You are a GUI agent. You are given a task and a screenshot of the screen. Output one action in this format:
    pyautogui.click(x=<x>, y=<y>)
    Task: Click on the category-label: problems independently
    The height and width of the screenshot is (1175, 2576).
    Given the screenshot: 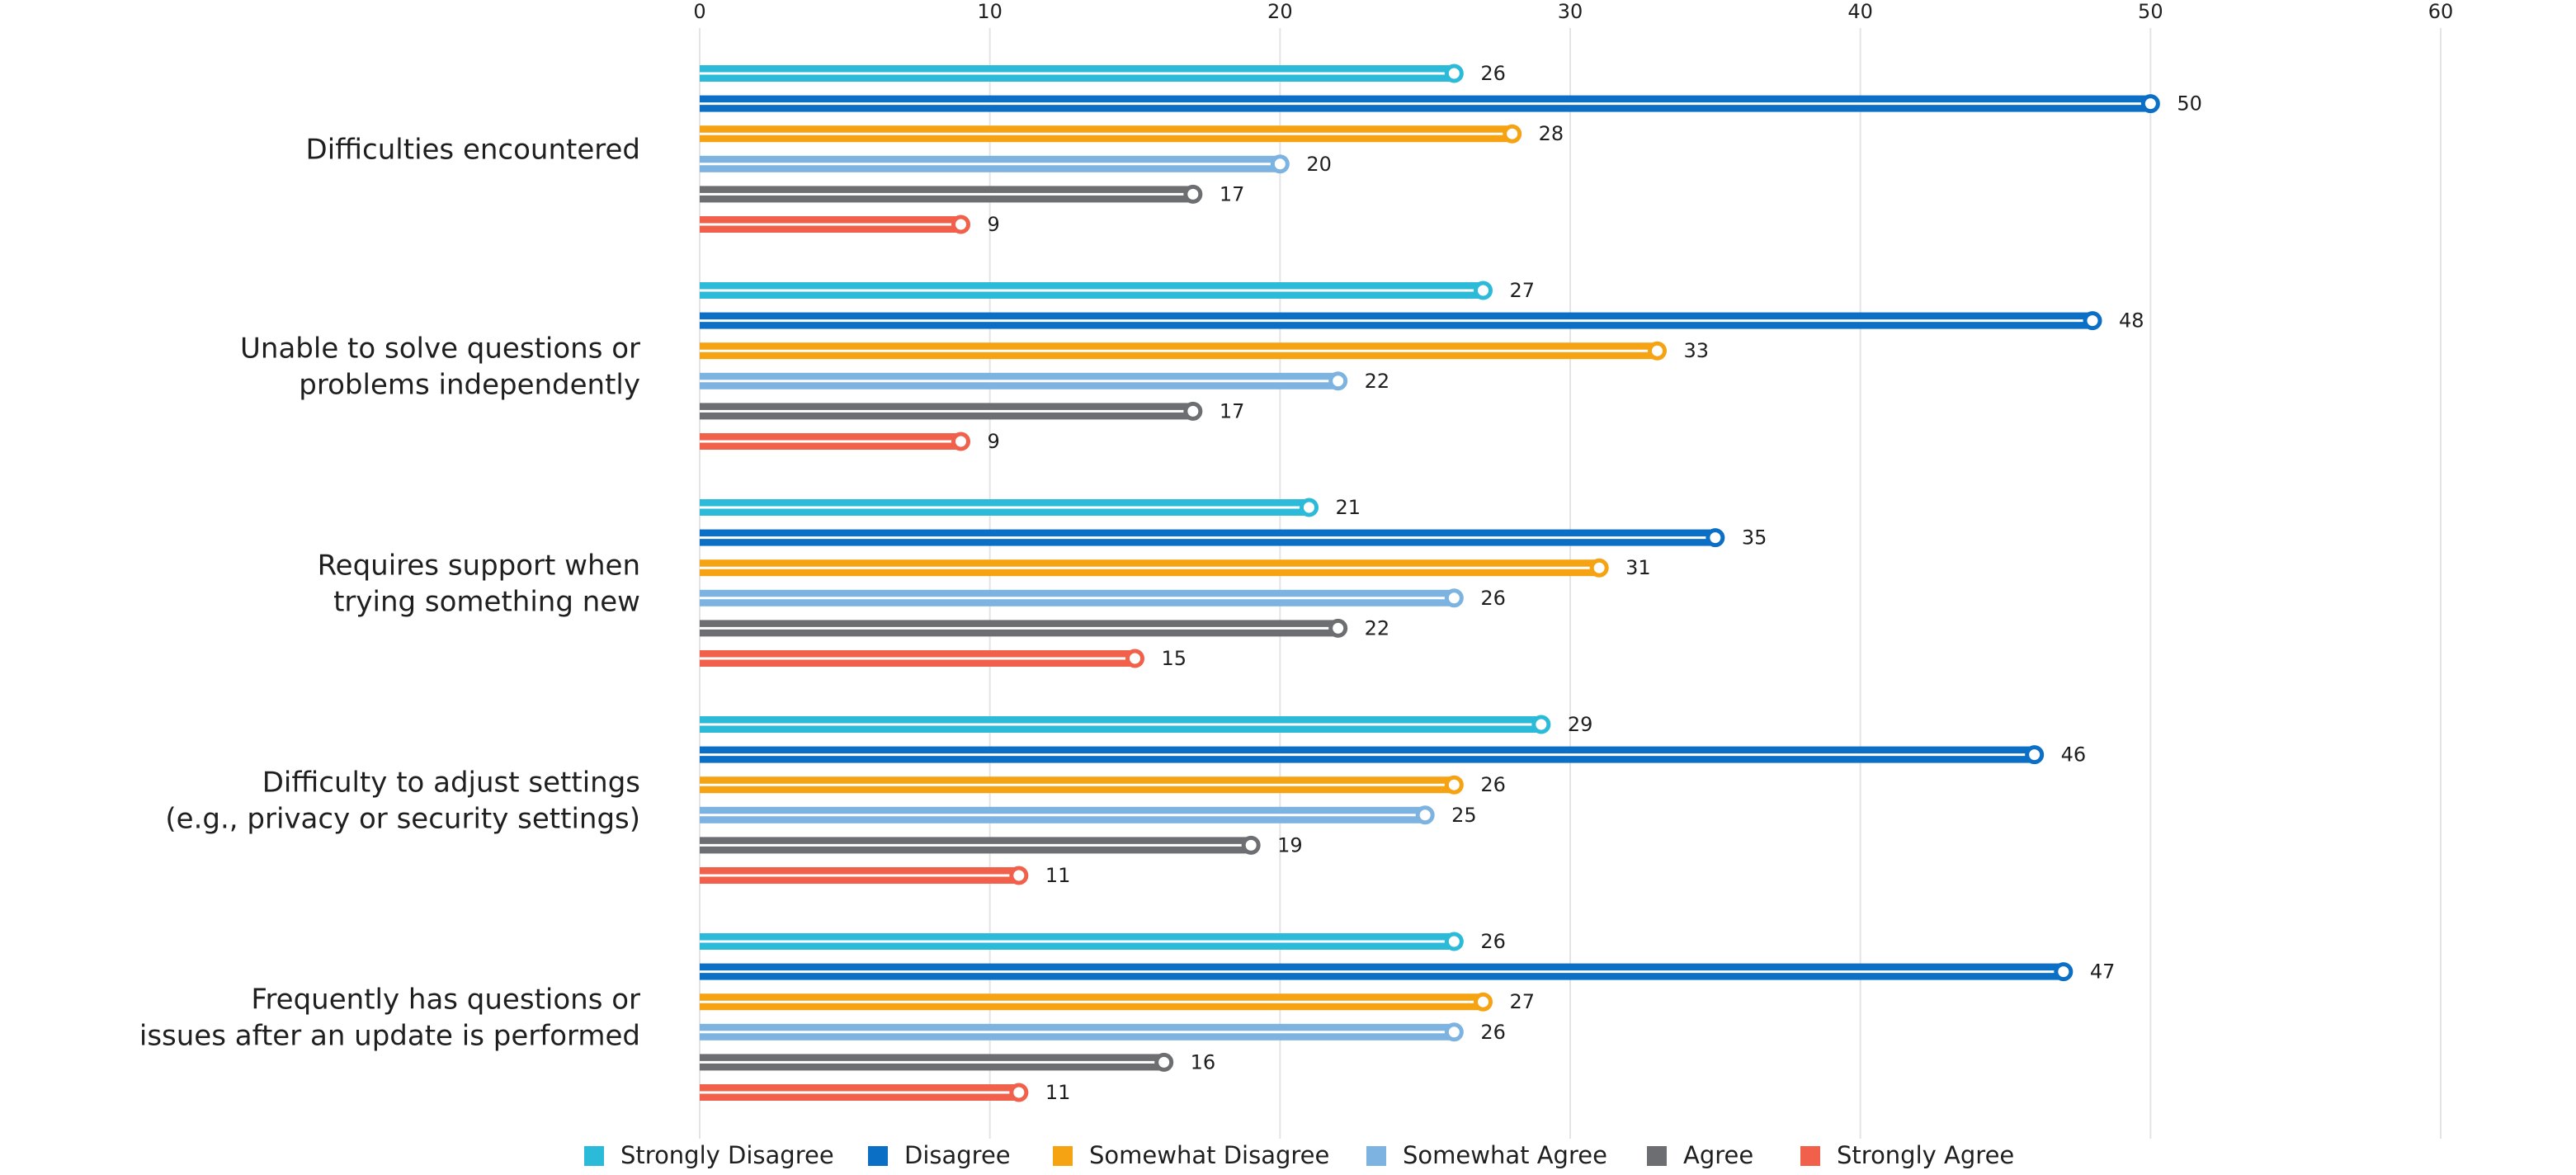 What is the action you would take?
    pyautogui.click(x=470, y=385)
    